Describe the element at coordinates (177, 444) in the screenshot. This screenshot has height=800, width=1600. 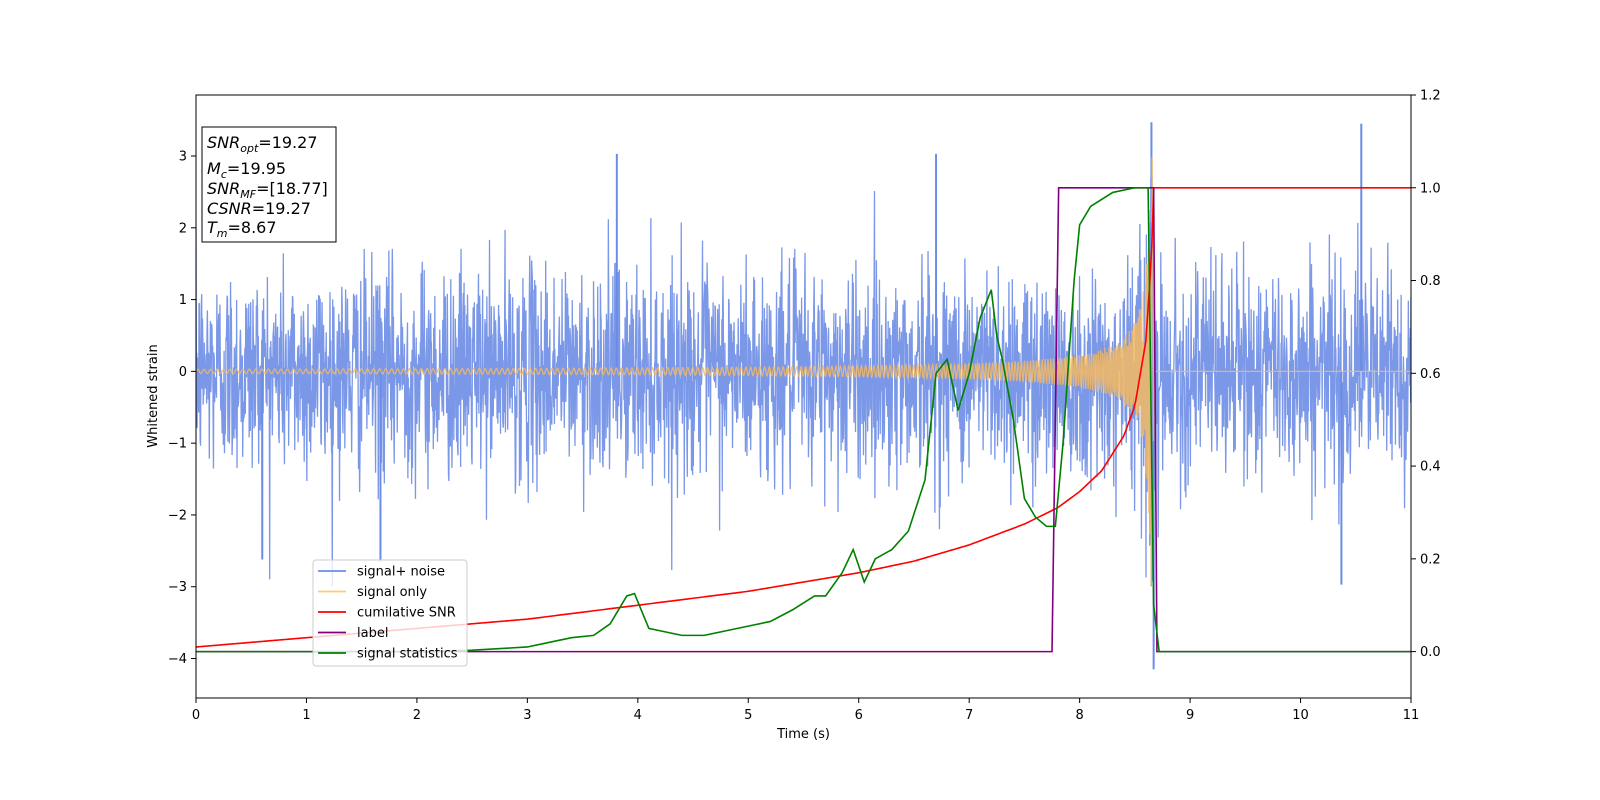
I see `y-left-tick-label-3: −1` at that location.